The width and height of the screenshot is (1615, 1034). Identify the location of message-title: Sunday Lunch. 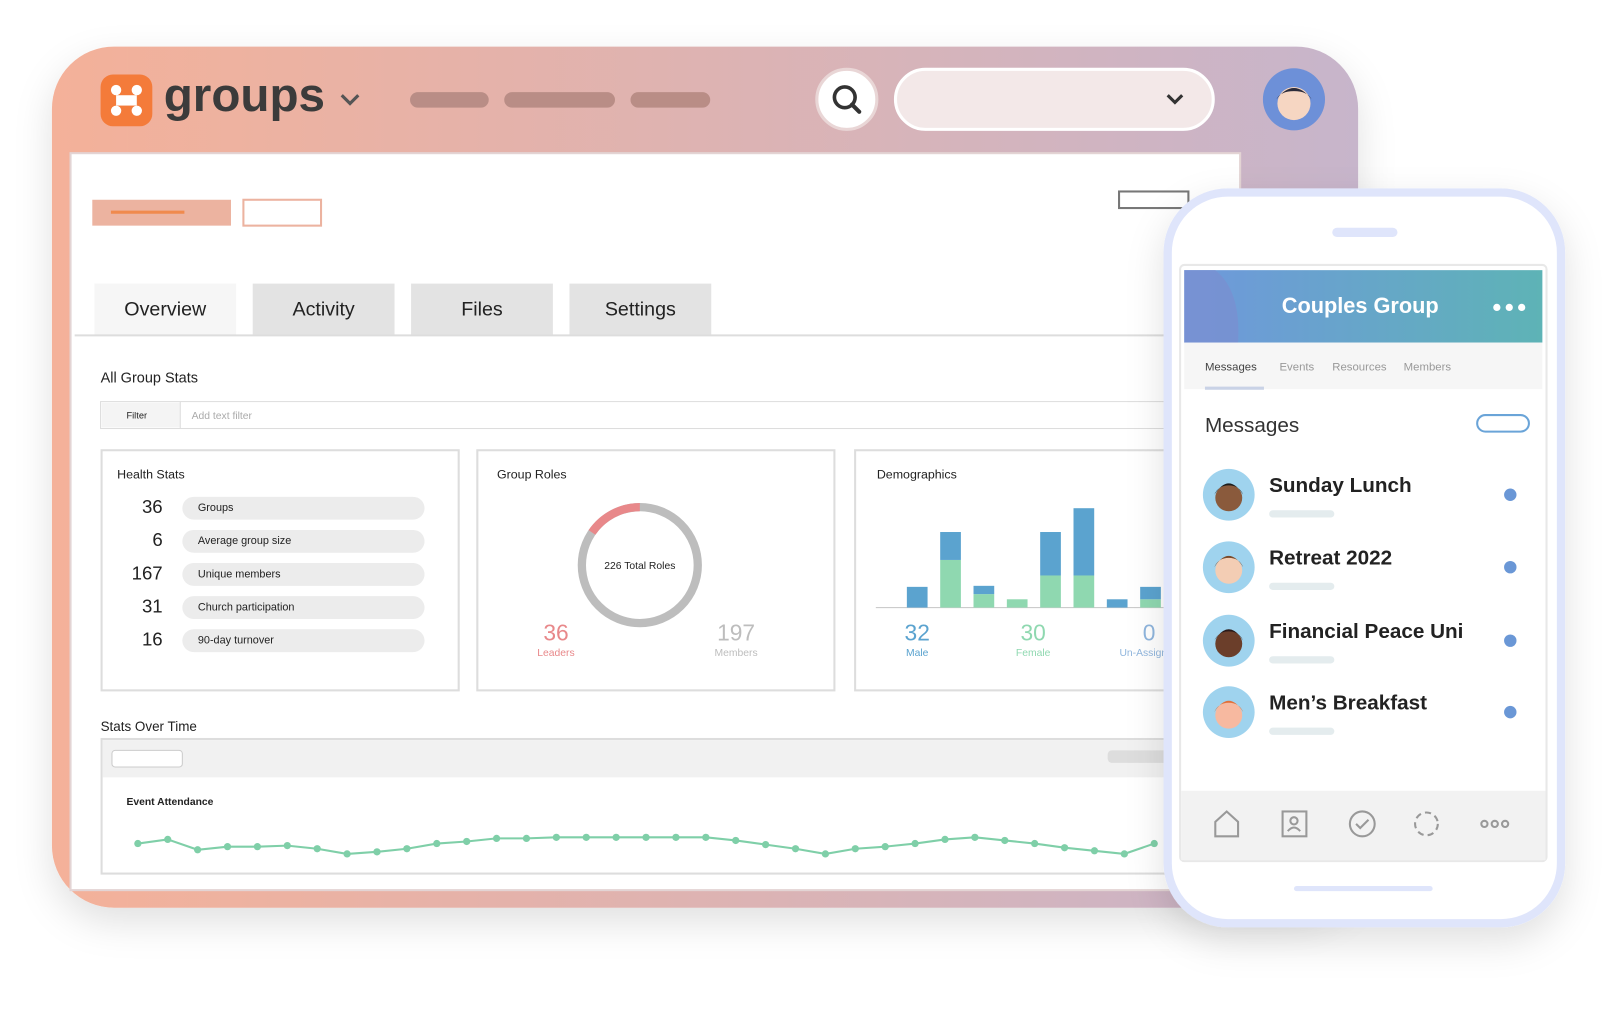
(1340, 485).